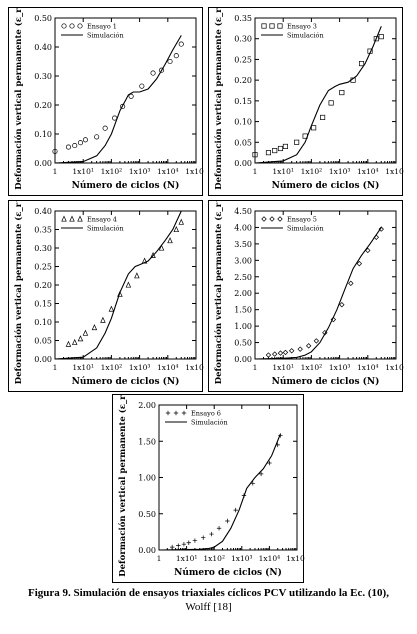 This screenshot has width=417, height=634. What do you see at coordinates (102, 220) in the screenshot?
I see `legend-label: Ensayo 4` at bounding box center [102, 220].